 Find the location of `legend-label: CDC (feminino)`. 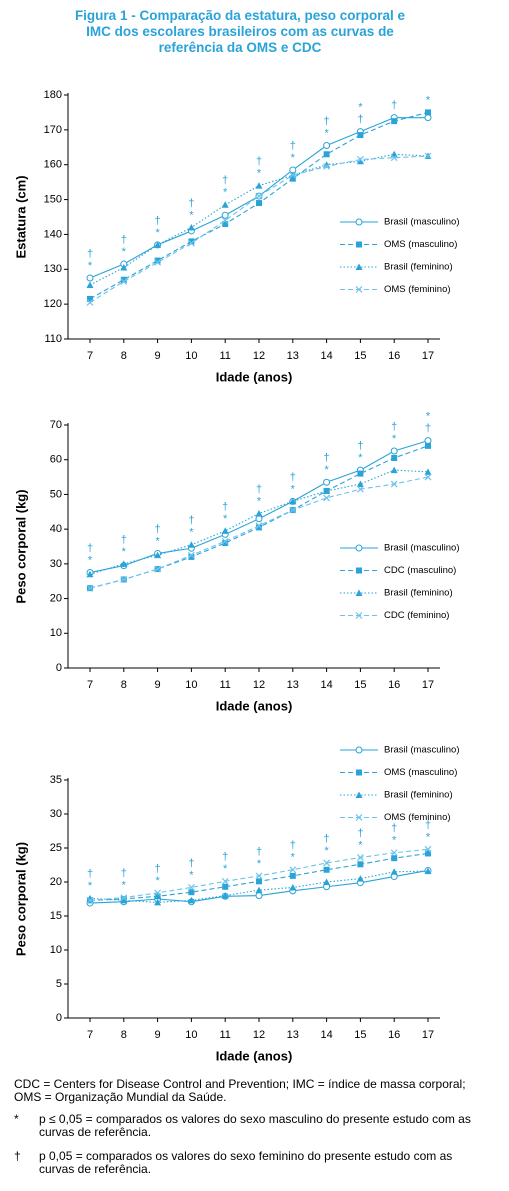

legend-label: CDC (feminino) is located at coordinates (416, 615).